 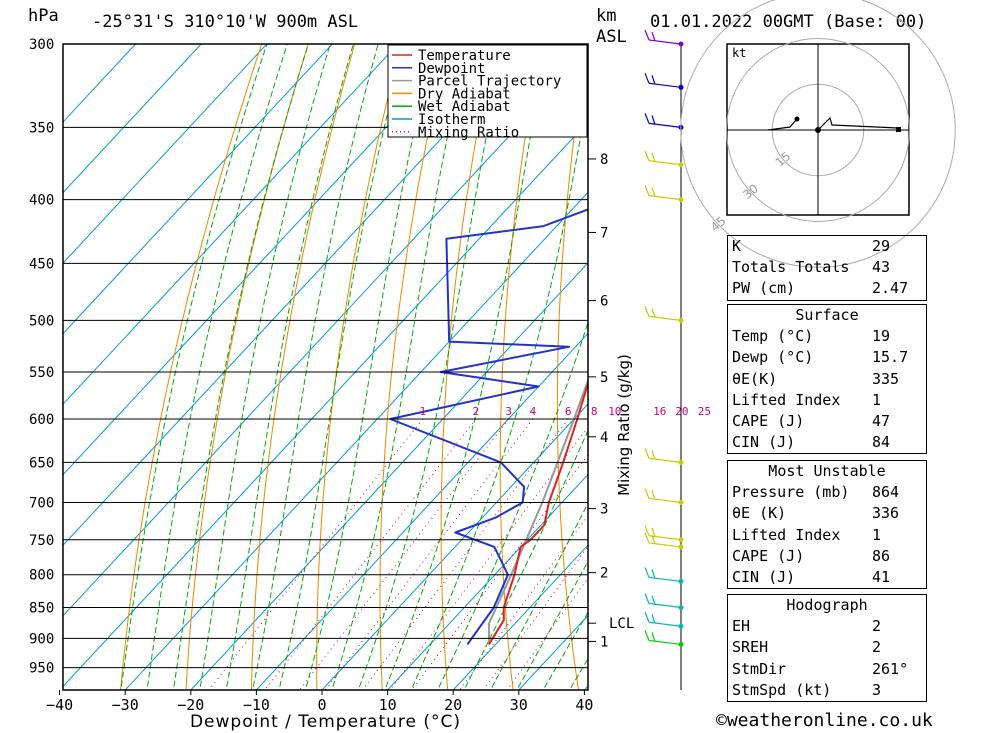 I want to click on temperature-tick-label: 30, so click(x=519, y=705).